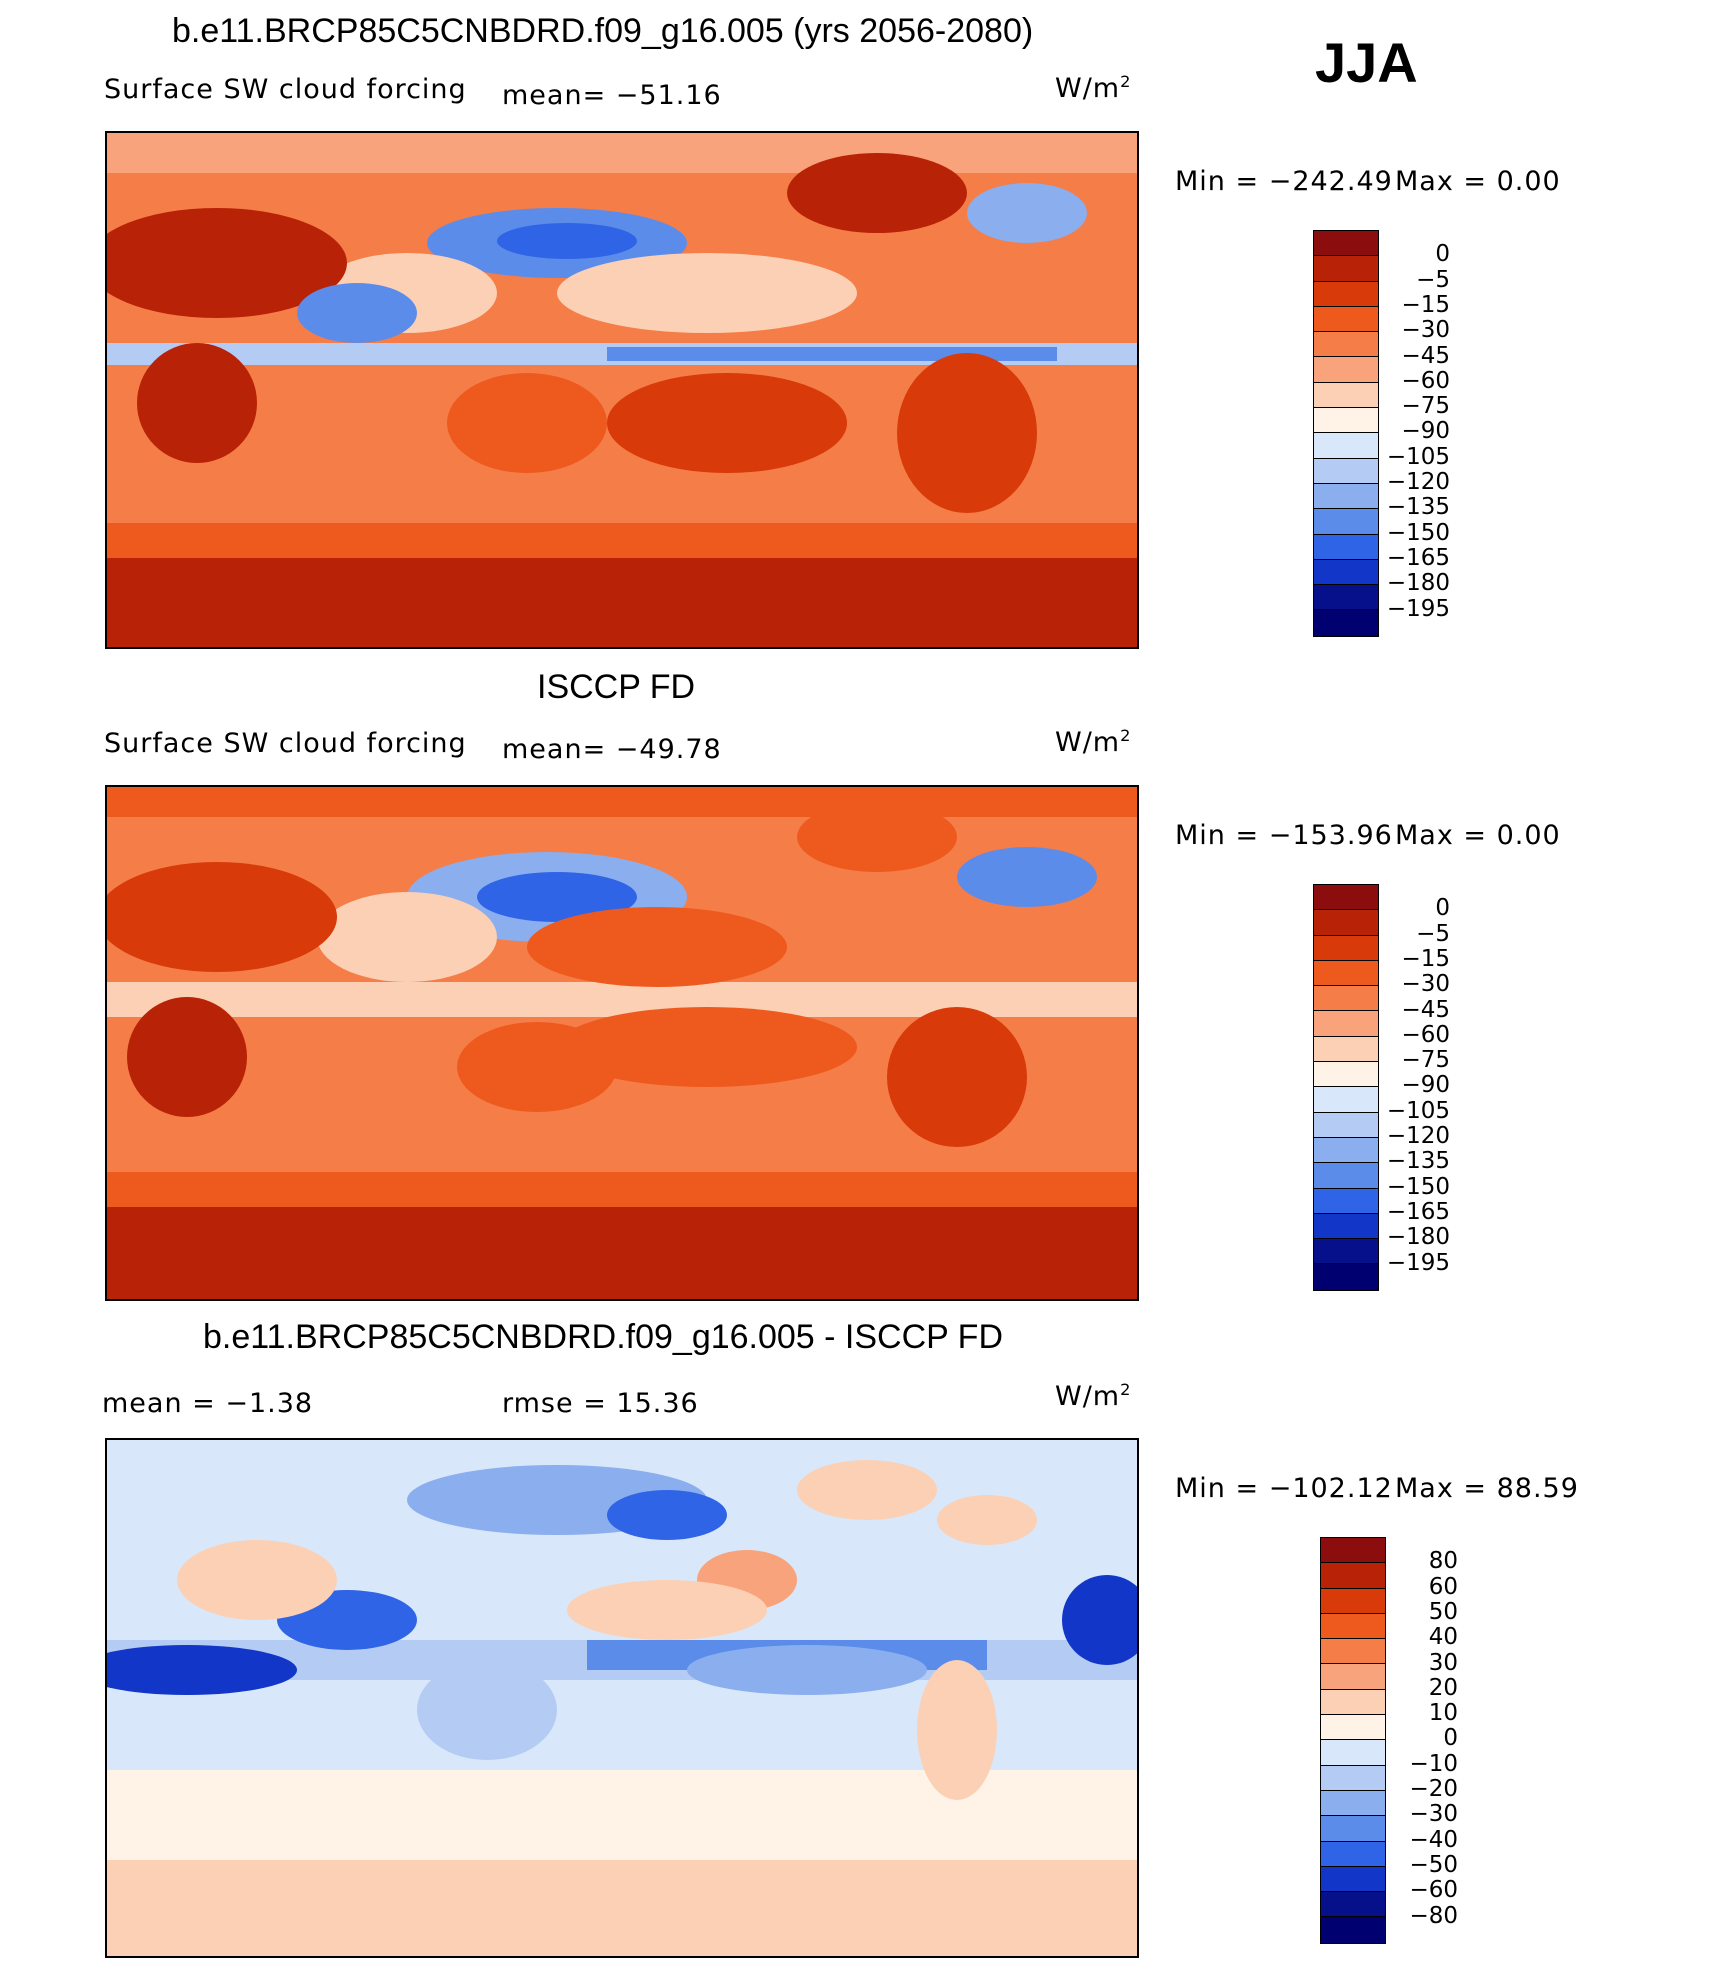 The width and height of the screenshot is (1710, 1969). Describe the element at coordinates (1443, 1586) in the screenshot. I see `colorbar-tick-label: 60` at that location.